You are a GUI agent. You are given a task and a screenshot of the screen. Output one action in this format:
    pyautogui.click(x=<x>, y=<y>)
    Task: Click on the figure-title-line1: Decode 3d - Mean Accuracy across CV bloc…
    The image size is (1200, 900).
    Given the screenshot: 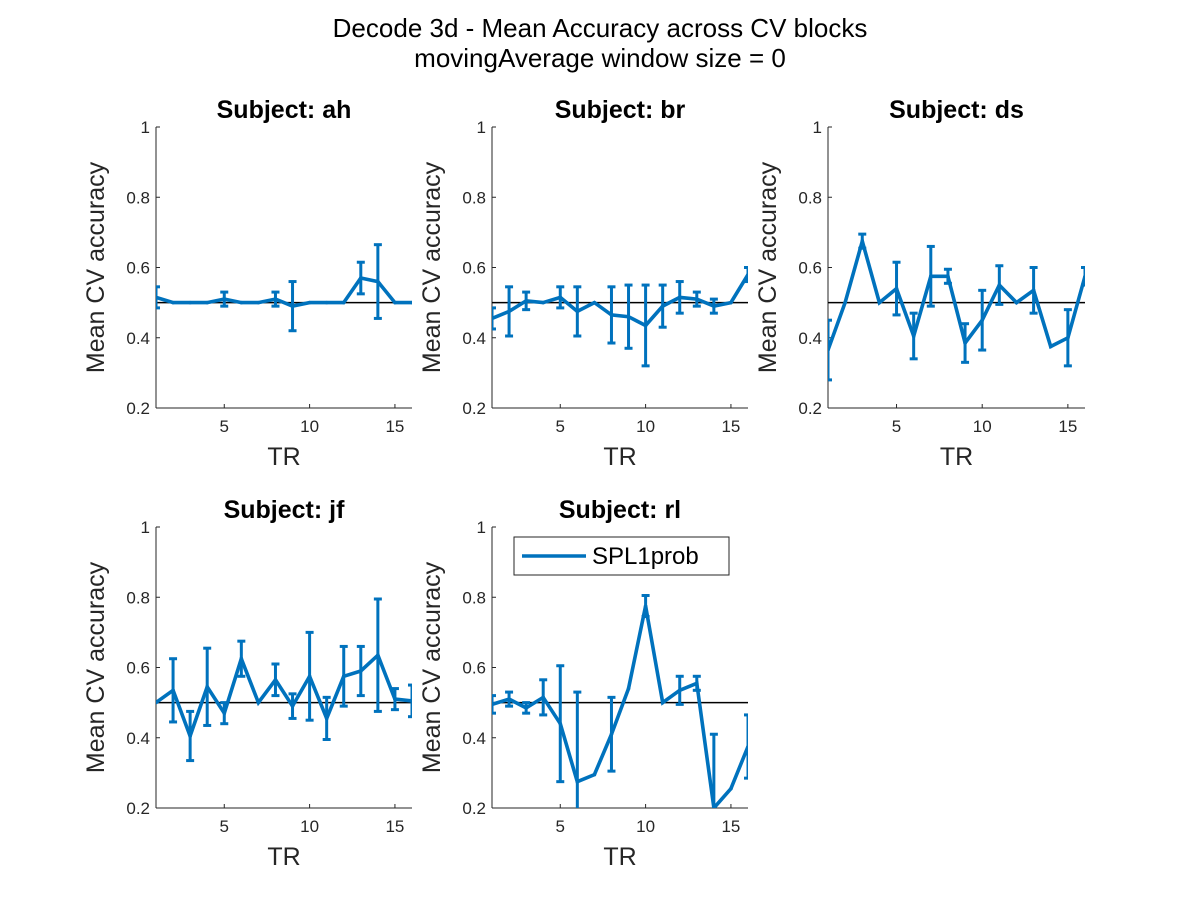 What is the action you would take?
    pyautogui.click(x=600, y=28)
    